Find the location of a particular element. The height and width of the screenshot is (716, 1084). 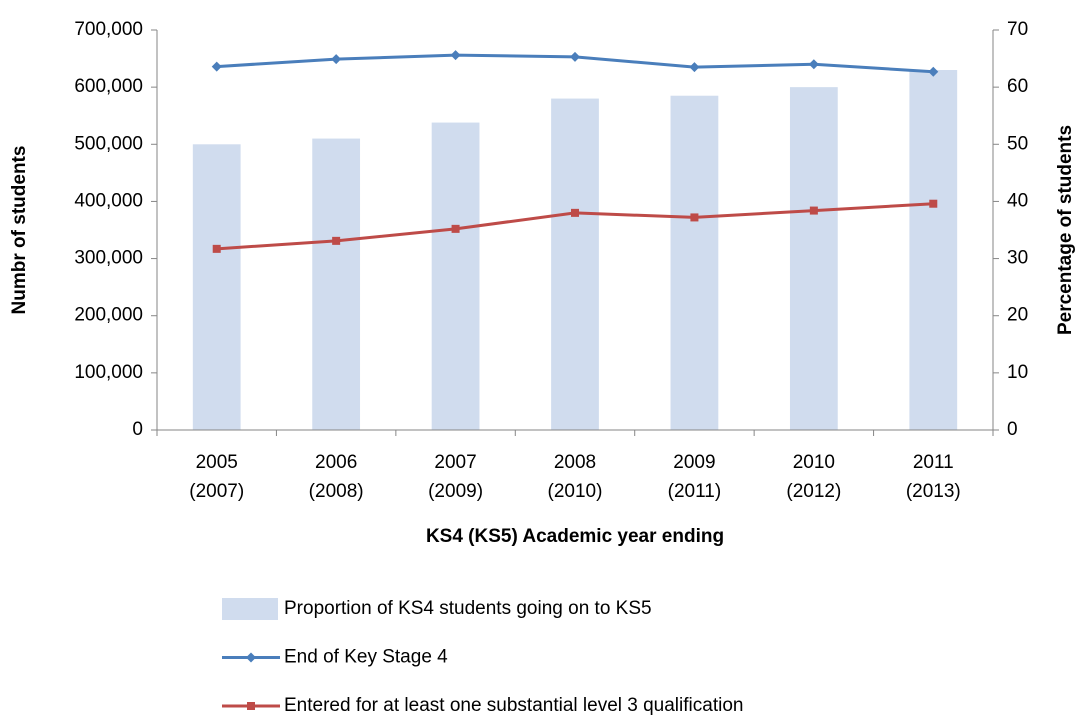

x-tick-label: (2011) is located at coordinates (695, 491).